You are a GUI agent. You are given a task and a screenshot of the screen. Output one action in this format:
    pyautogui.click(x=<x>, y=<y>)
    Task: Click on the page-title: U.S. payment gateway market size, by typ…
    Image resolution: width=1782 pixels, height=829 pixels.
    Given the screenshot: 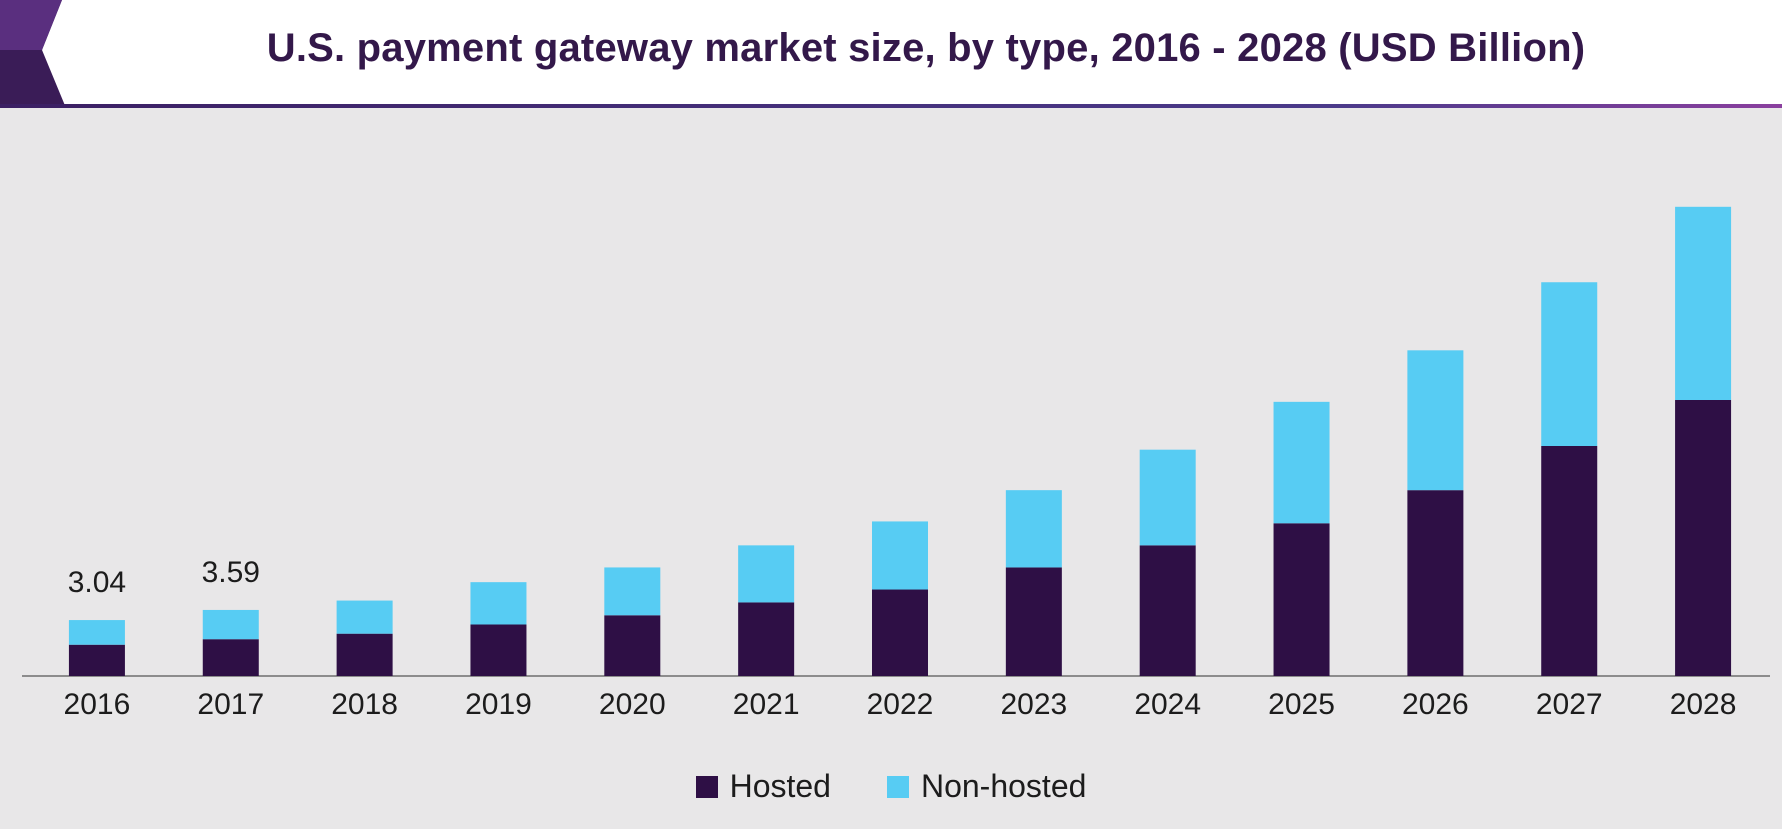 What is the action you would take?
    pyautogui.click(x=926, y=48)
    